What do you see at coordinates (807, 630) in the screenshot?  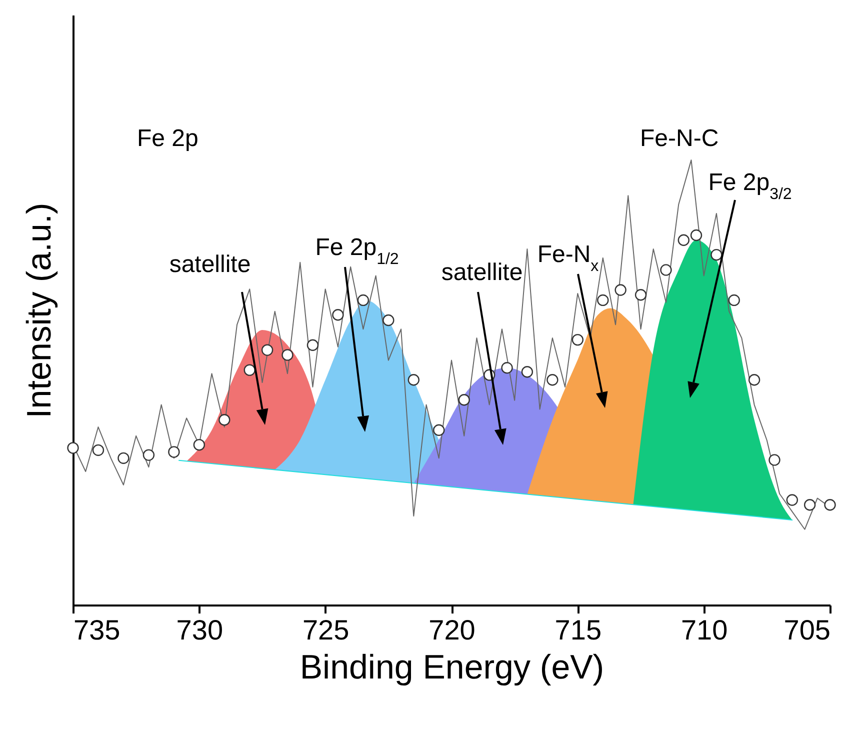 I see `x-tick-label: 705` at bounding box center [807, 630].